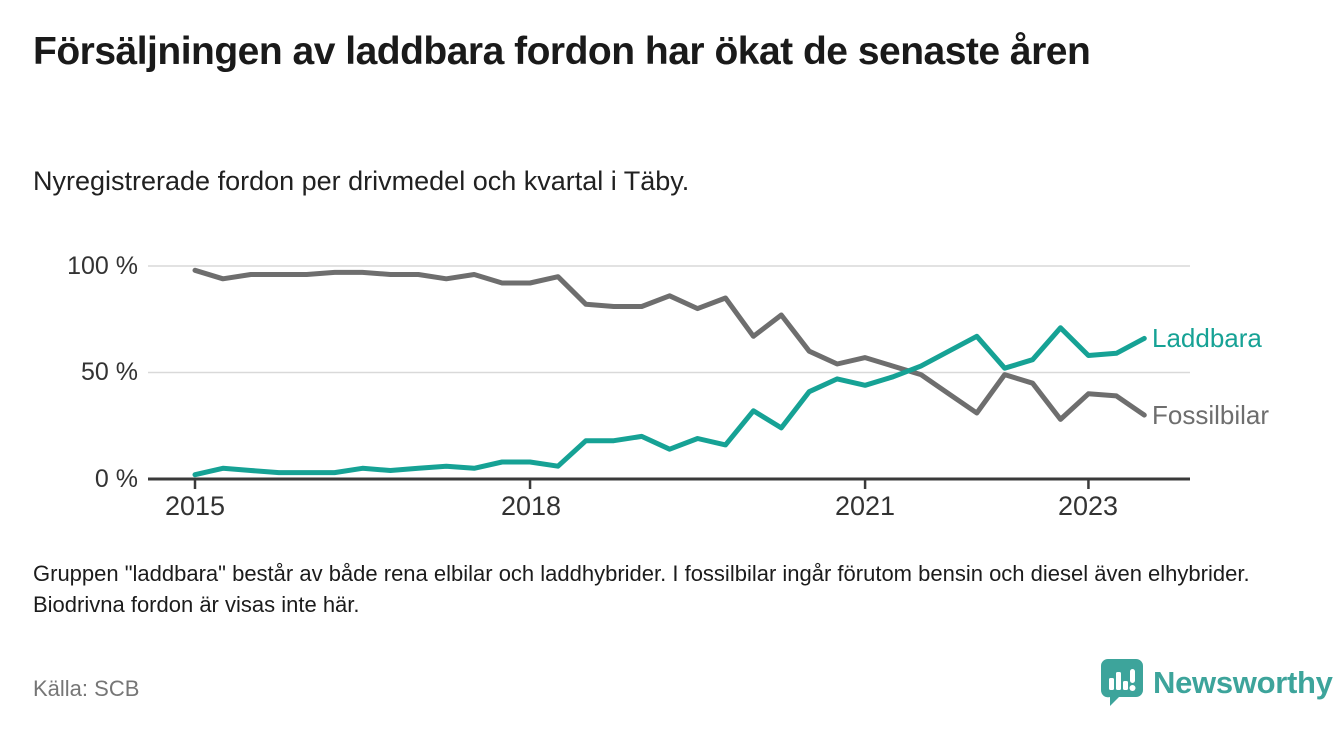 The width and height of the screenshot is (1340, 733). I want to click on brand-logo: Newsworthy, so click(1216, 682).